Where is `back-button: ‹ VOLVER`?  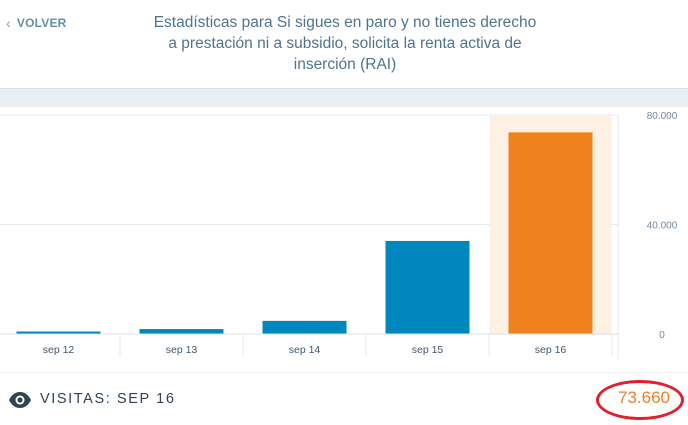
back-button: ‹ VOLVER is located at coordinates (36, 23).